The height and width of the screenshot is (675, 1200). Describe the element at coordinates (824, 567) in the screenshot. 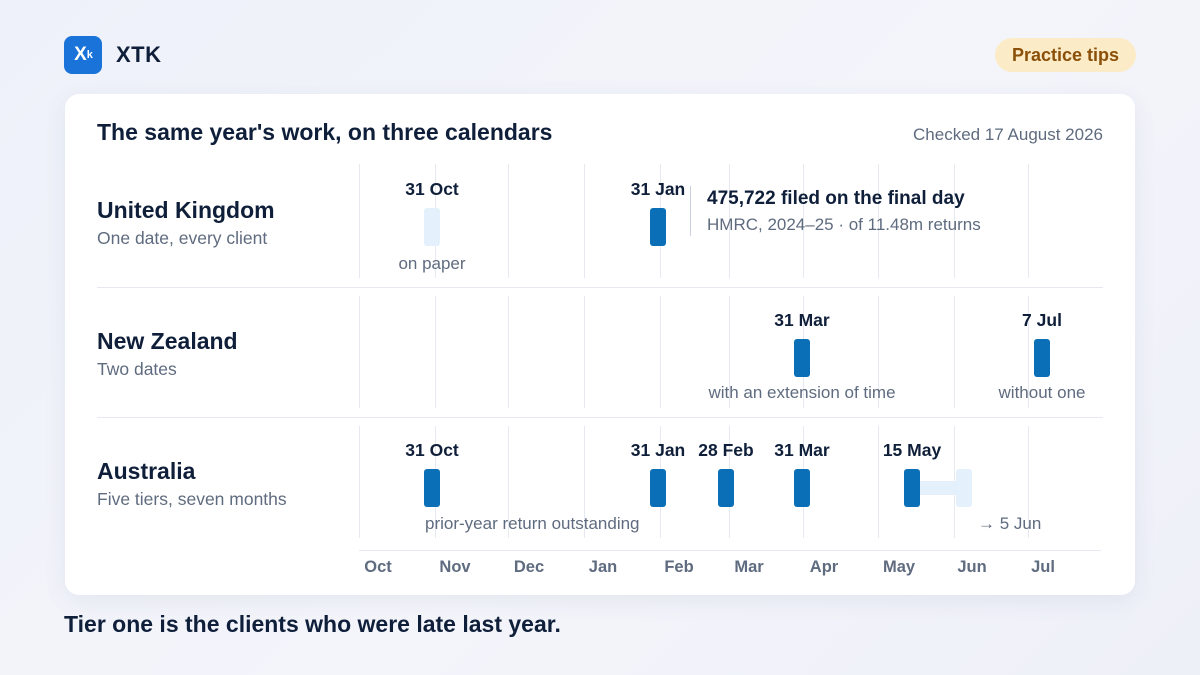

I see `month-label: Apr` at that location.